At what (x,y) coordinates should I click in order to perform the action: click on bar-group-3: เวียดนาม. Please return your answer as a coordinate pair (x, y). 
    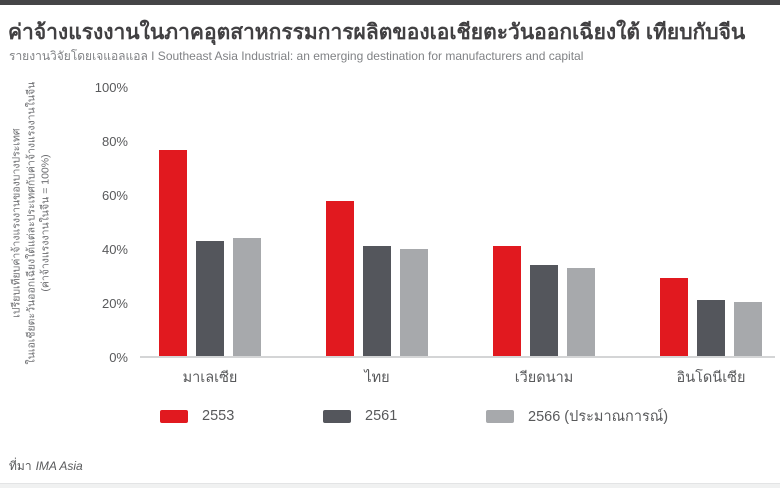
    Looking at the image, I should click on (544, 237).